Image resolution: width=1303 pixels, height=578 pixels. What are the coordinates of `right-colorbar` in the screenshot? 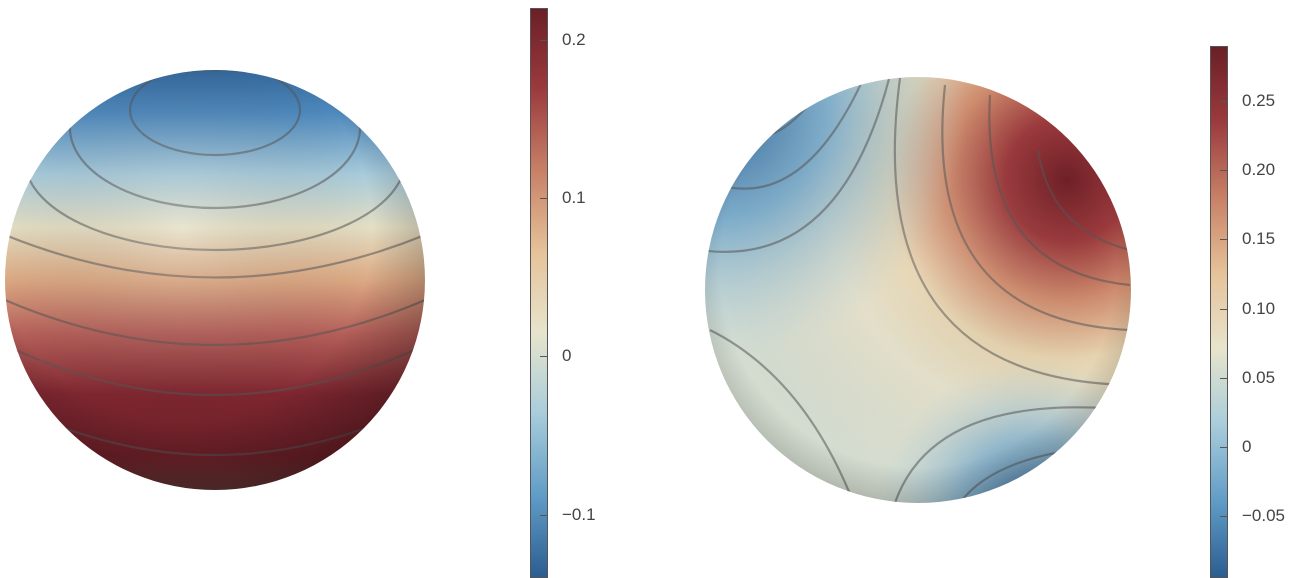 It's located at (1219, 312).